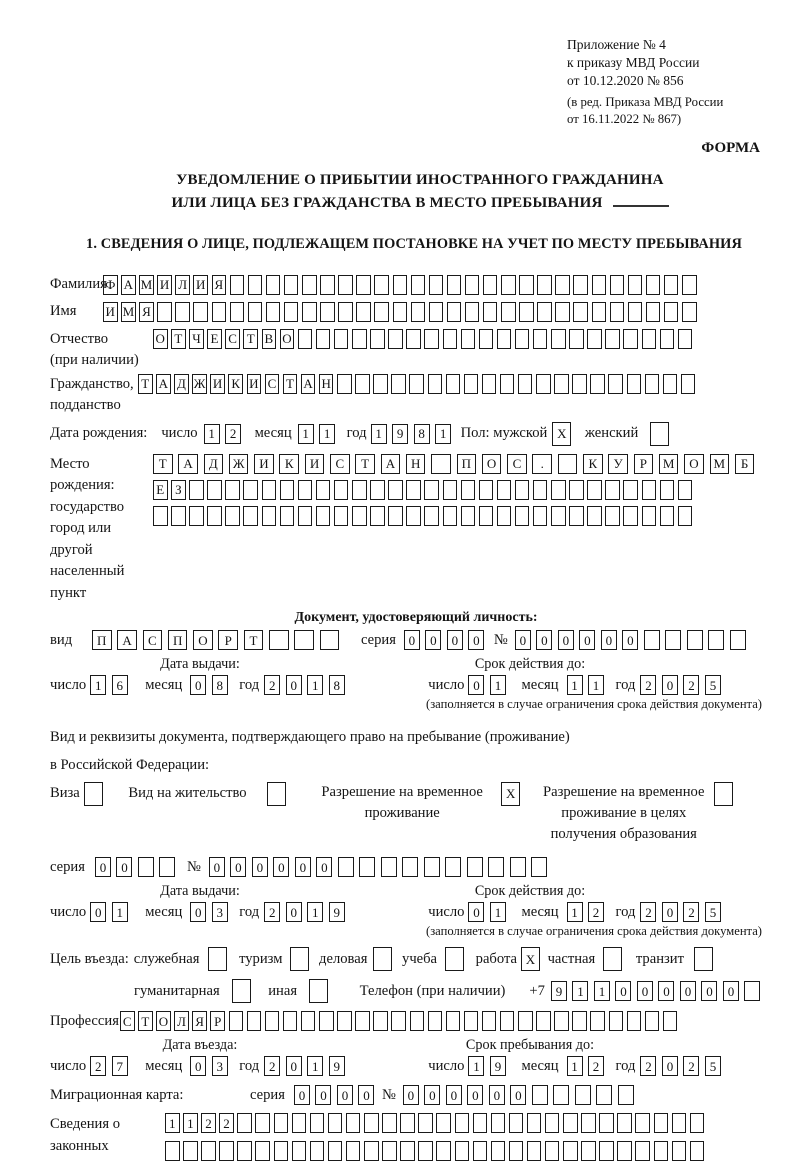 This screenshot has width=800, height=1163. What do you see at coordinates (128, 311) in the screenshot?
I see `form-cell: М` at bounding box center [128, 311].